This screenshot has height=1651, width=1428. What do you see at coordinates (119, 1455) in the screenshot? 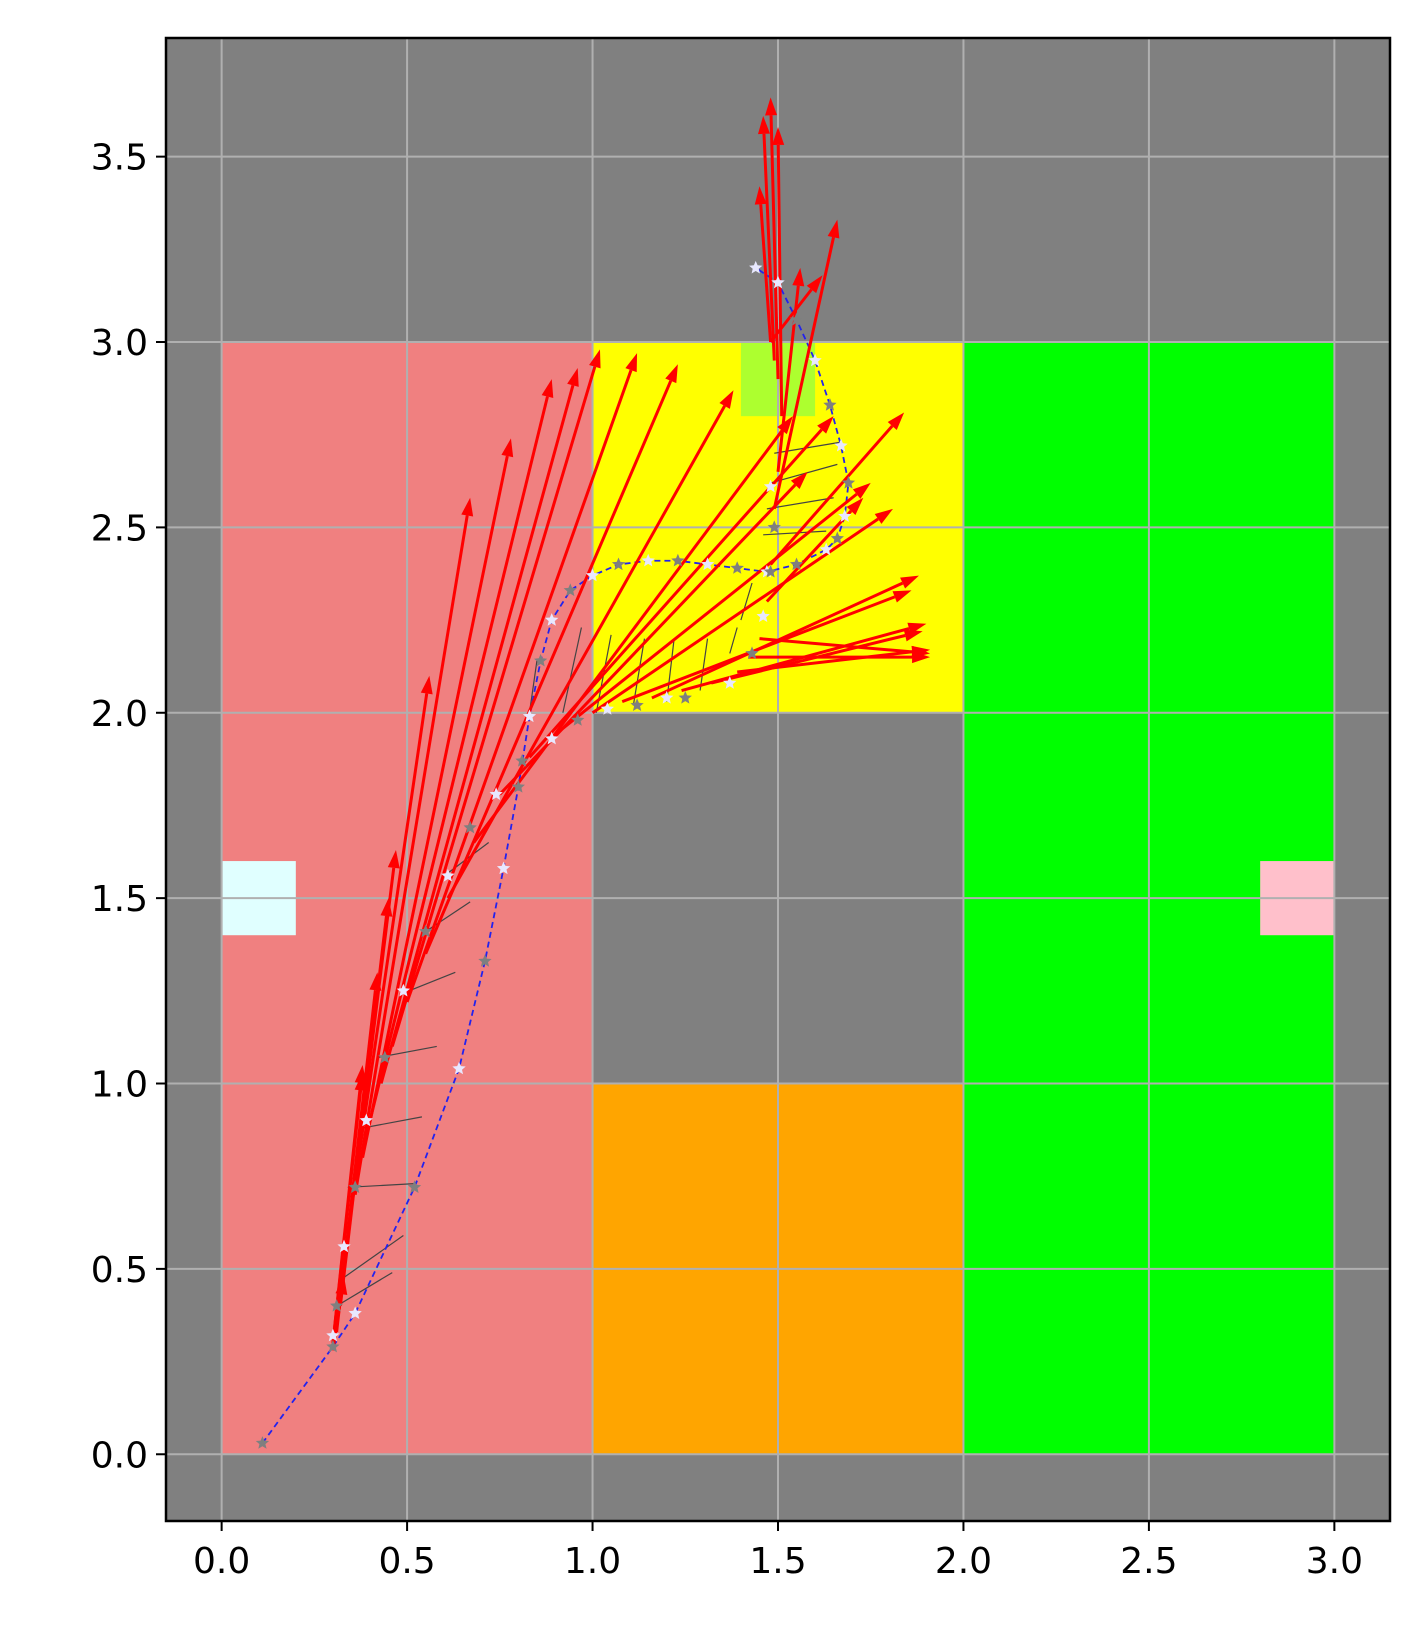
I see `y-tick-label: 0.0` at bounding box center [119, 1455].